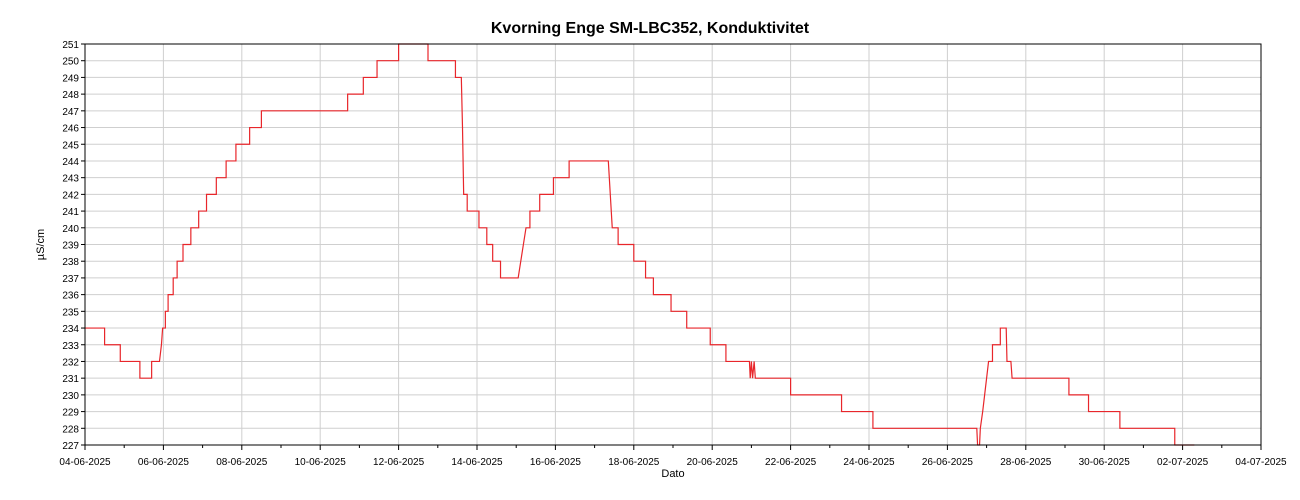 The width and height of the screenshot is (1300, 500). I want to click on x-tick-label: 08-06-2025, so click(242, 462).